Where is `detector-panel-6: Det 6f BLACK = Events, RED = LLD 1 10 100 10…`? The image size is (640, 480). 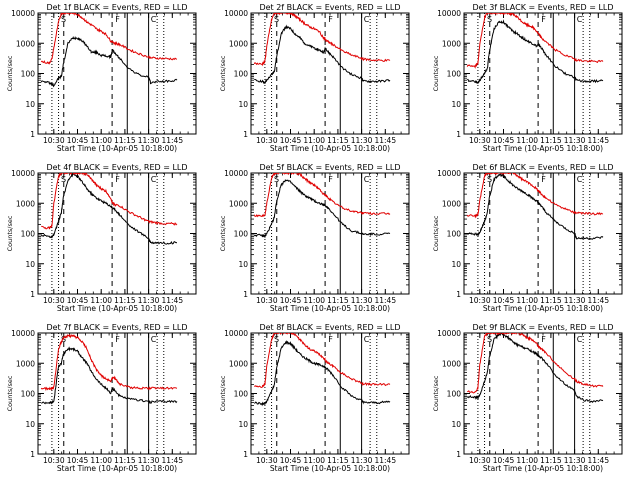
detector-panel-6: Det 6f BLACK = Events, RED = LLD 1 10 100 10… is located at coordinates (527, 238).